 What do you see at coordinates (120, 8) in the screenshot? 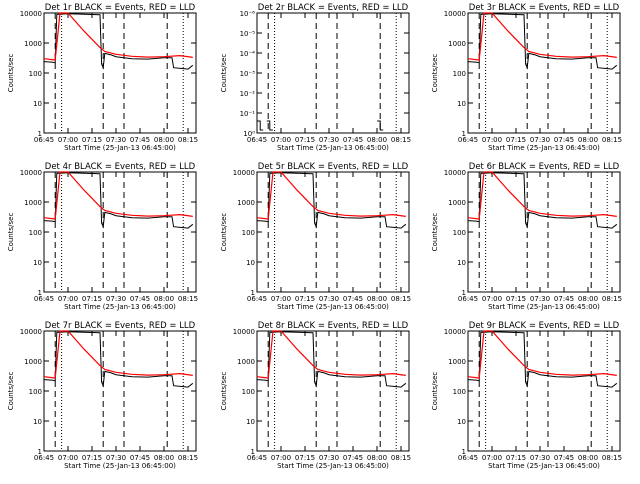
I see `chart-title: Det 1r BLACK = Events, RED = LLD` at bounding box center [120, 8].